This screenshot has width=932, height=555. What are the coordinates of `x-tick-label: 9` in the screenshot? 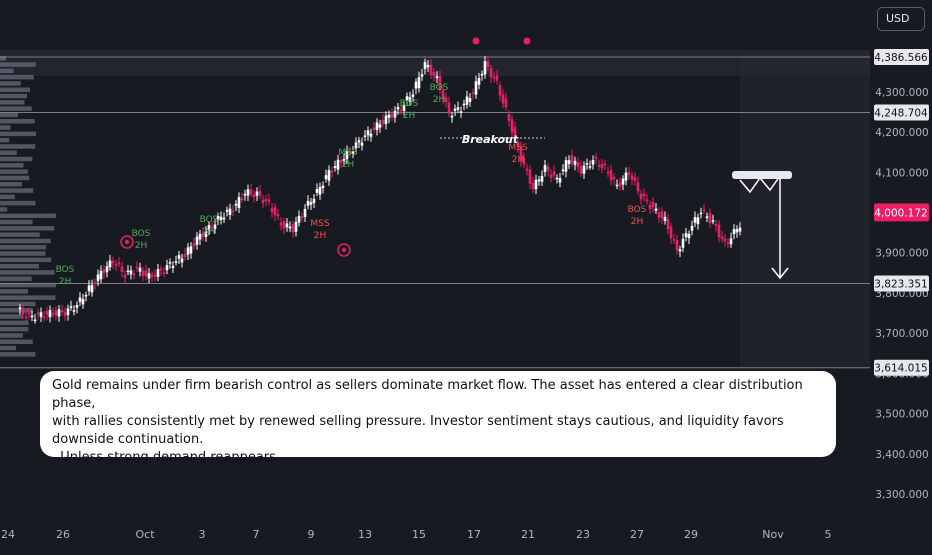 It's located at (311, 534).